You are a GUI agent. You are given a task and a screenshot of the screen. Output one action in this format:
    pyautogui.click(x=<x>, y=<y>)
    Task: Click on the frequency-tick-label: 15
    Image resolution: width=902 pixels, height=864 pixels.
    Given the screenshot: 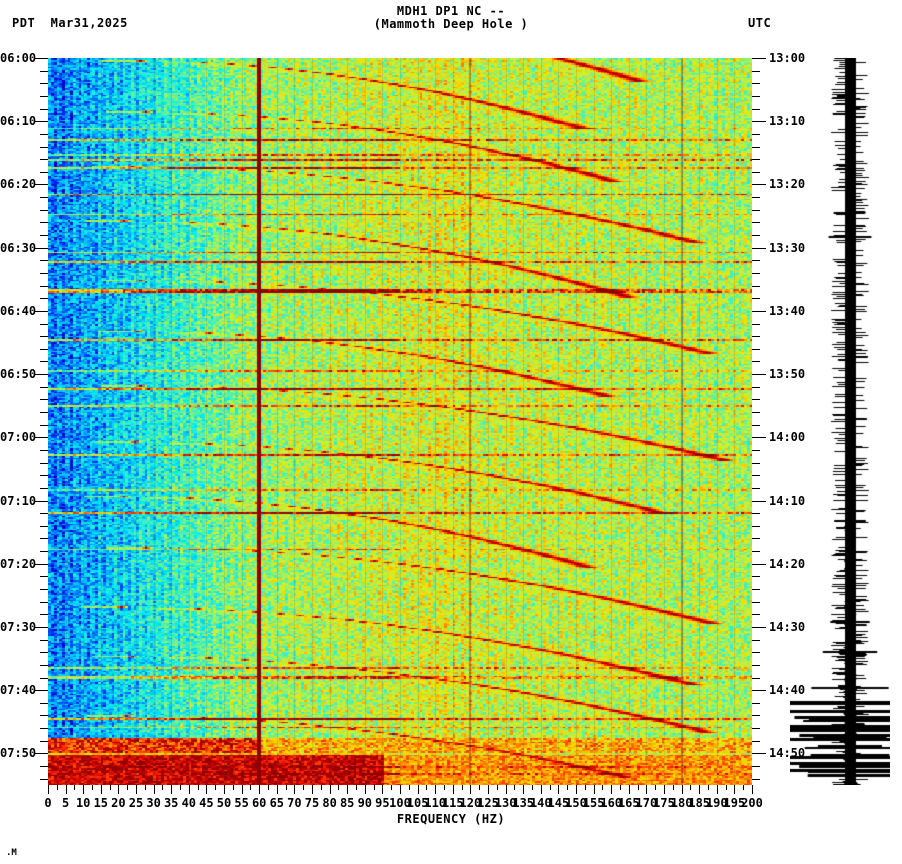 What is the action you would take?
    pyautogui.click(x=101, y=803)
    